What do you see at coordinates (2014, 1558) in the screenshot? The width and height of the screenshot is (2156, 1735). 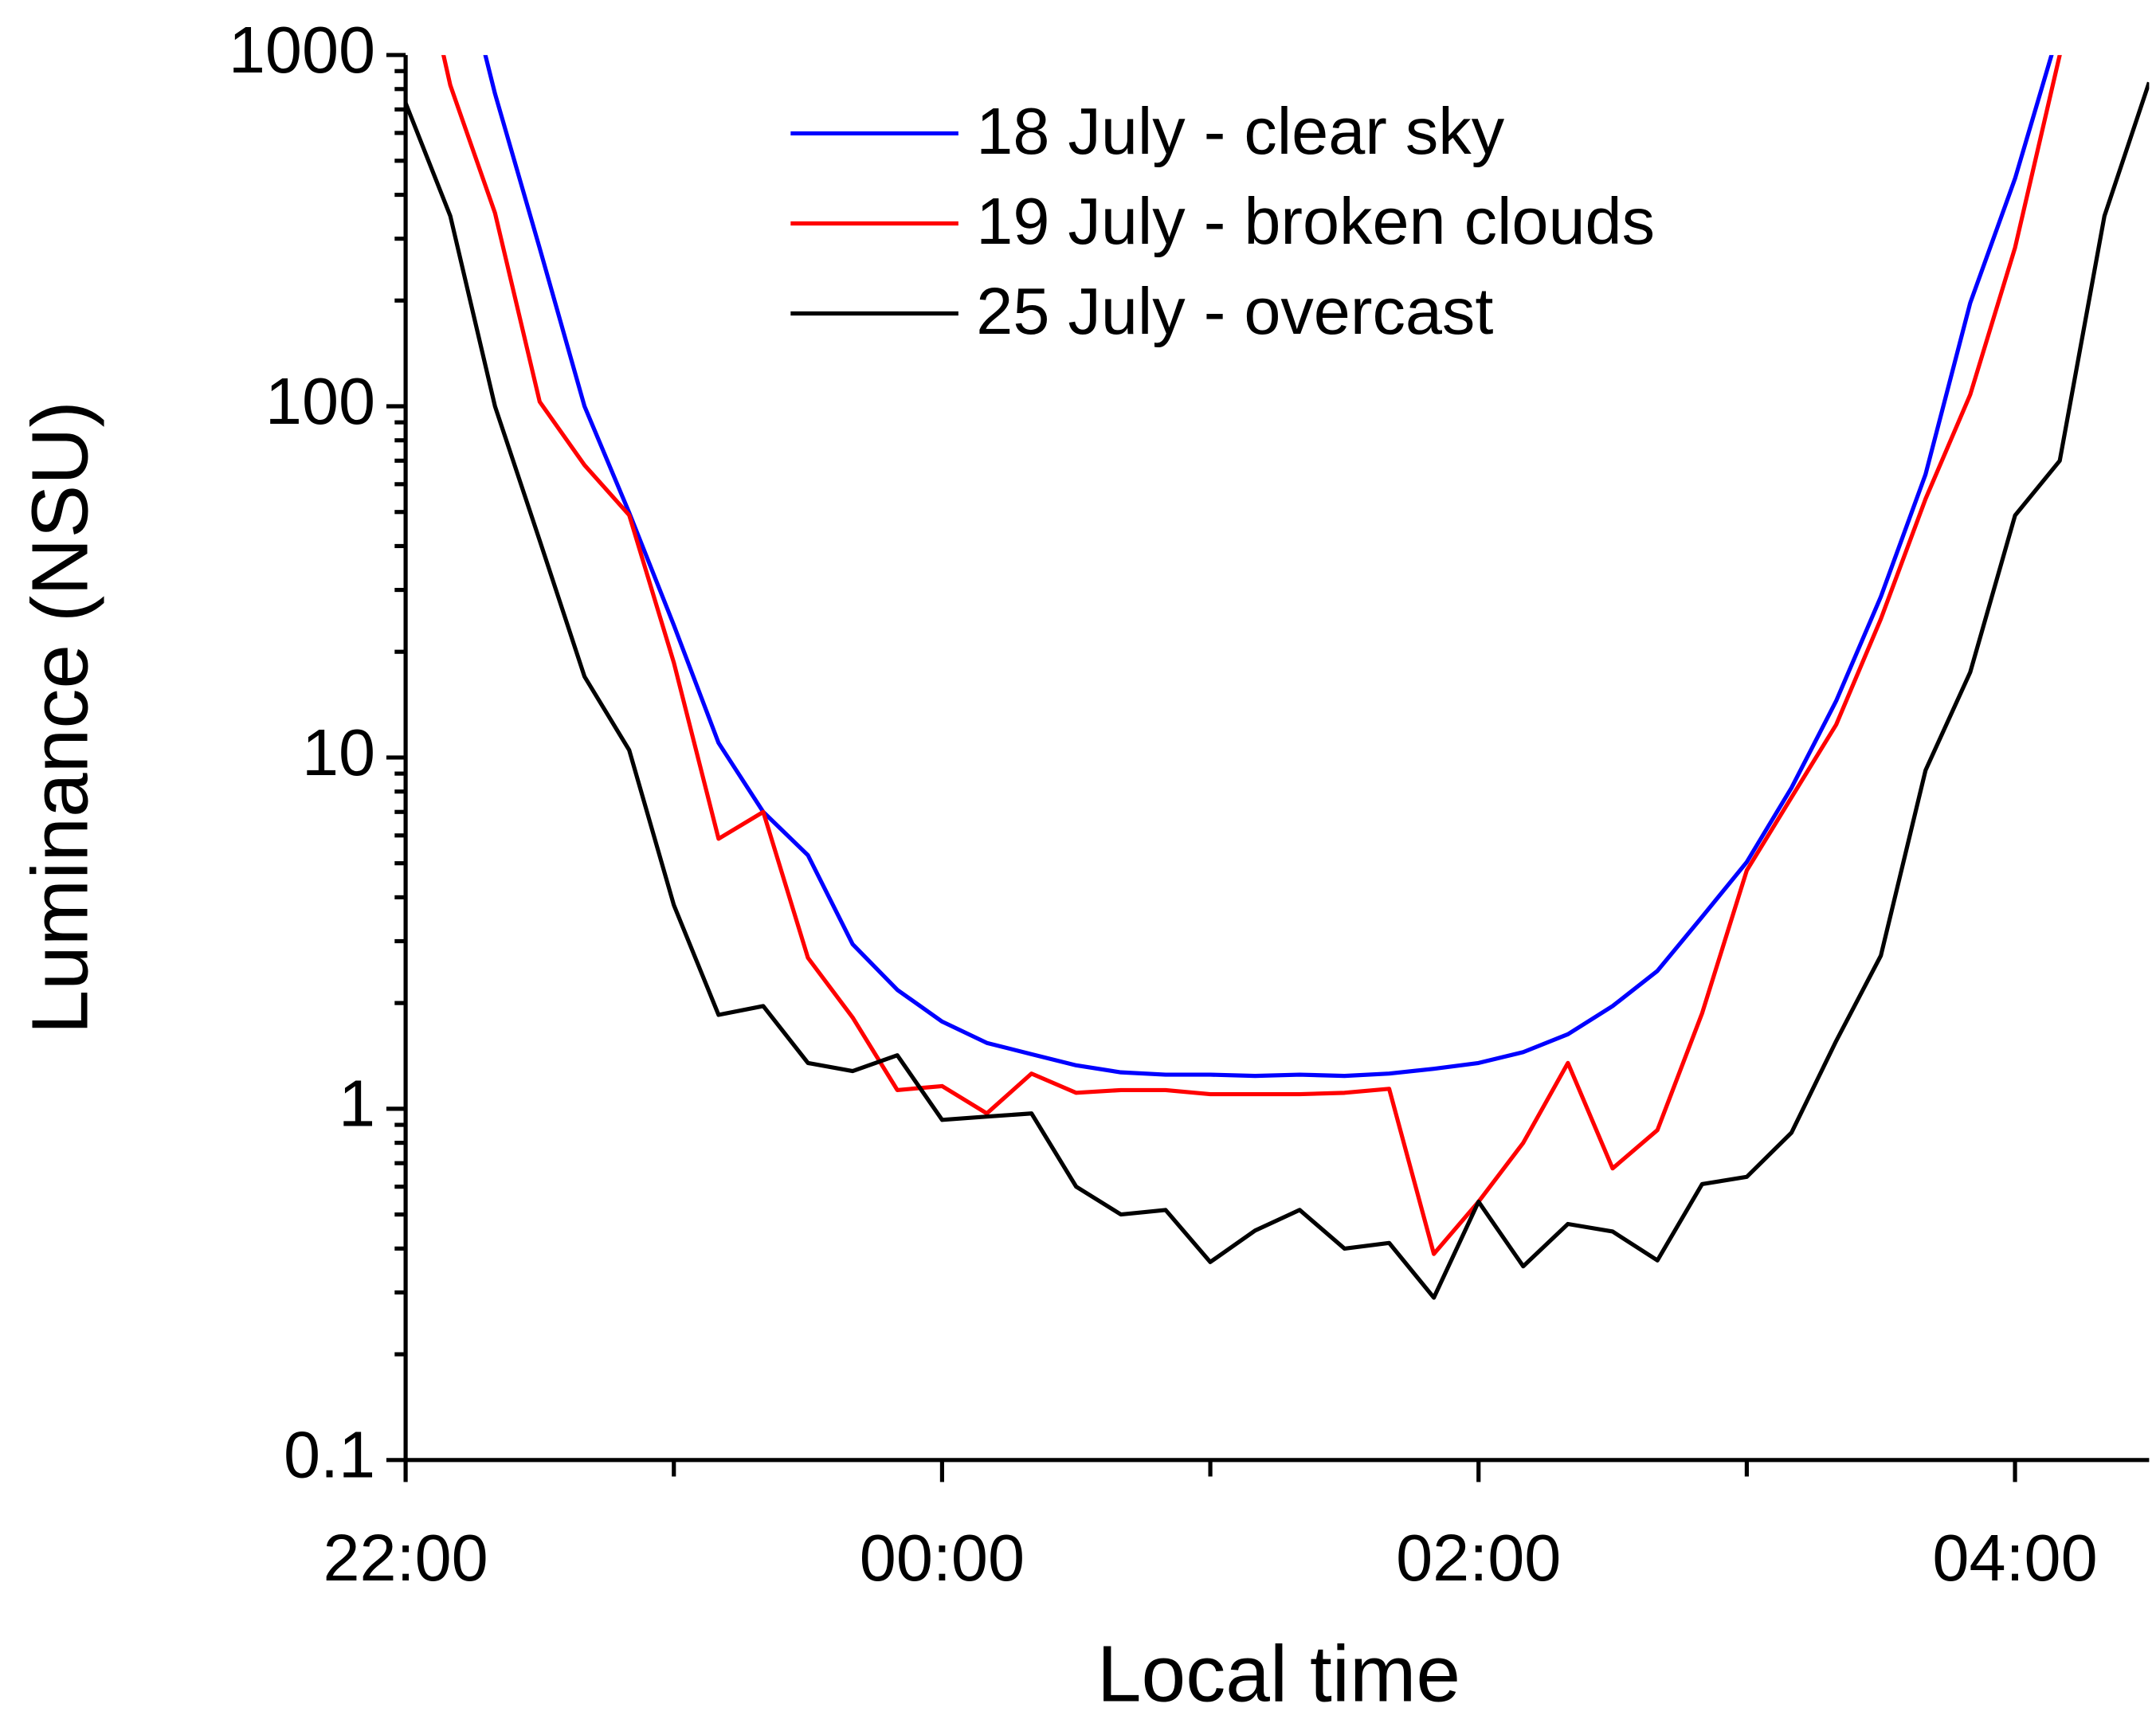 I see `x-tick-label: 04:00` at bounding box center [2014, 1558].